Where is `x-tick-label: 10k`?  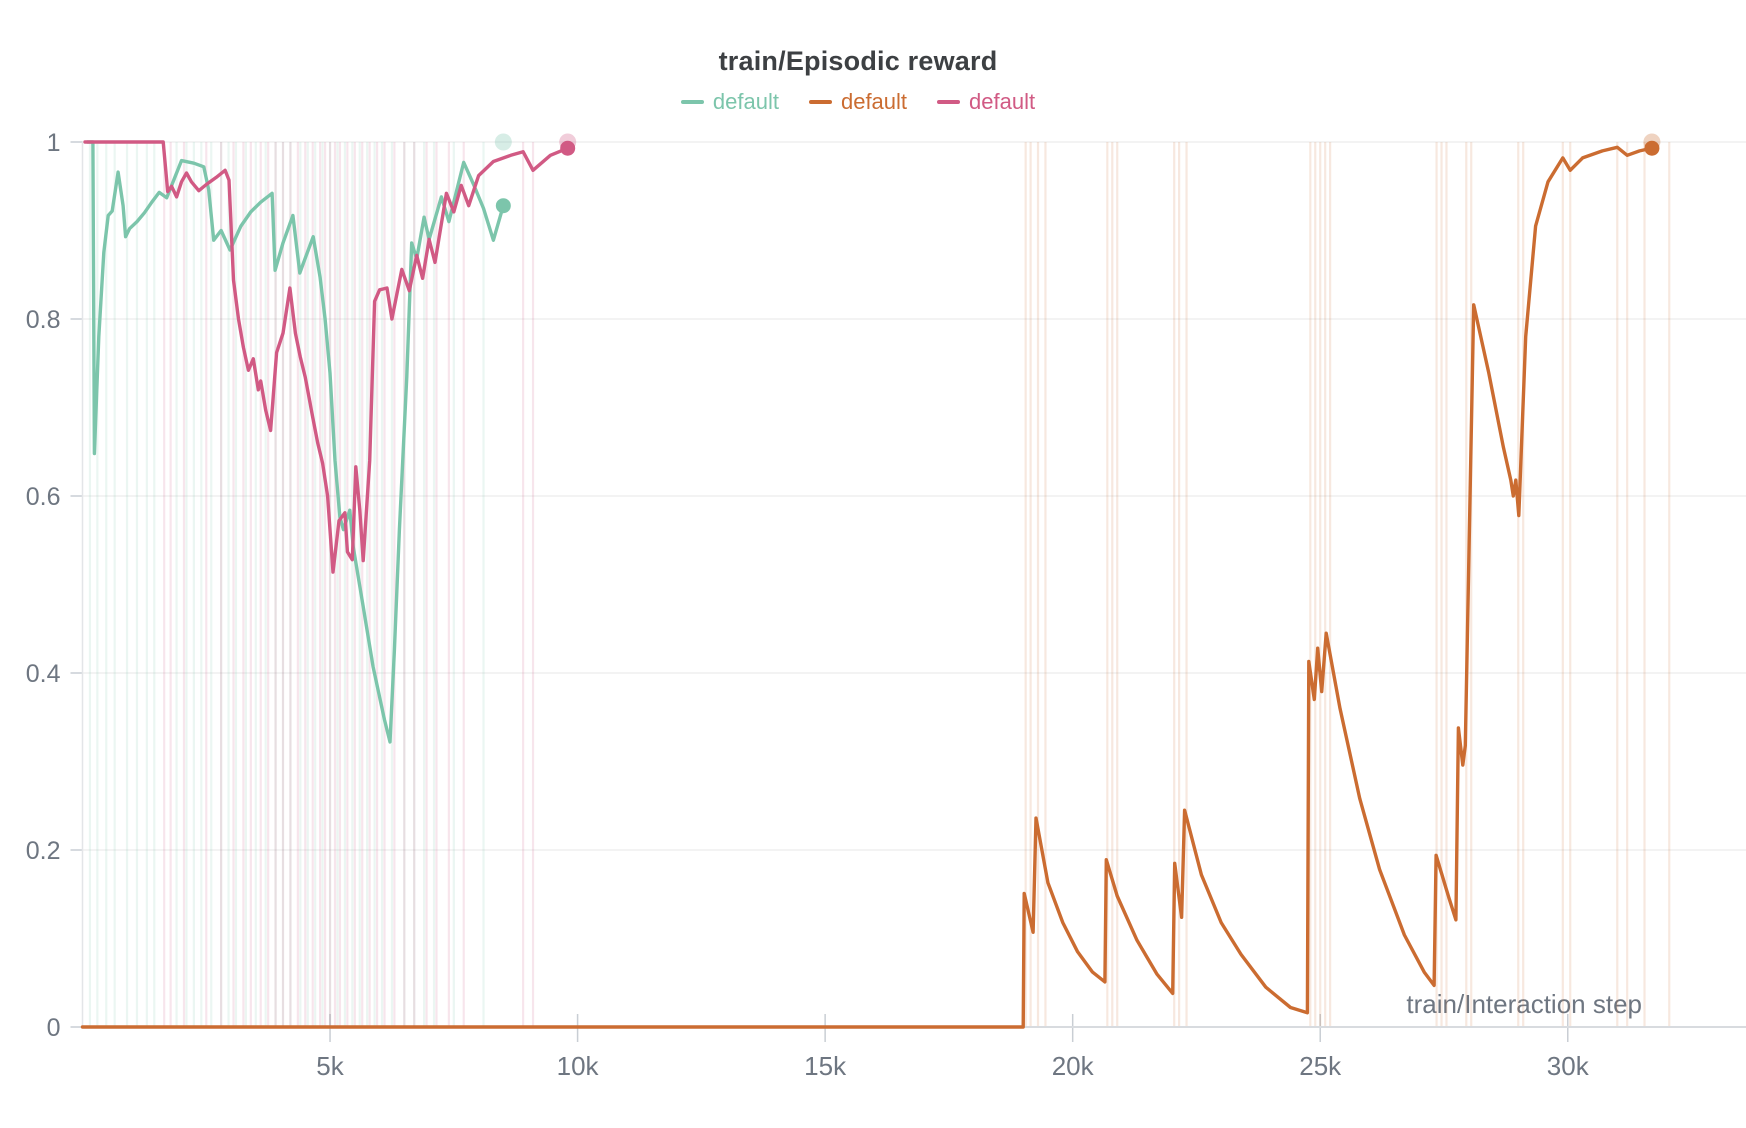
x-tick-label: 10k is located at coordinates (578, 1066).